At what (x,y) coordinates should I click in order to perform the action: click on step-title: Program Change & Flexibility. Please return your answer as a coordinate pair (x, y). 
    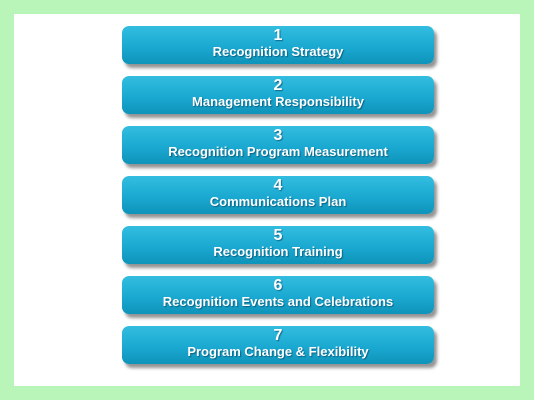
    Looking at the image, I should click on (278, 351).